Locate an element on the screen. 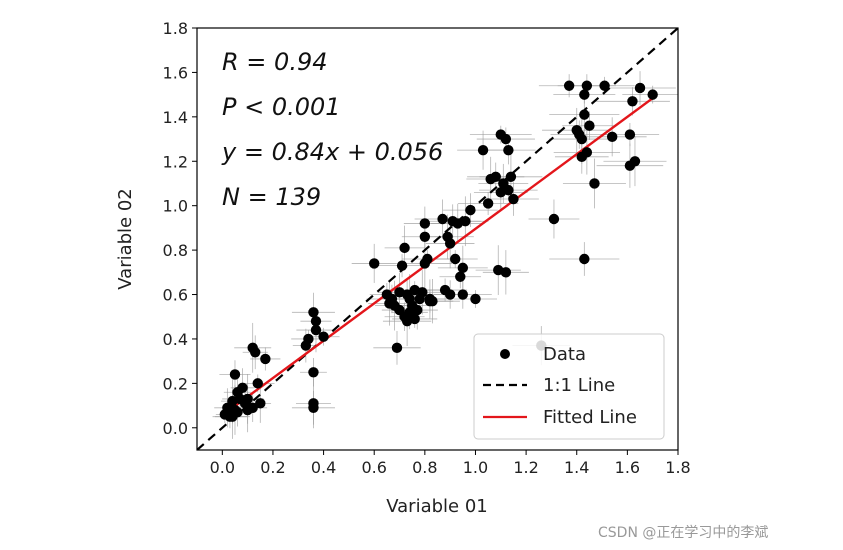 Image resolution: width=843 pixels, height=550 pixels. x-tick-label: 0.6 is located at coordinates (373, 467).